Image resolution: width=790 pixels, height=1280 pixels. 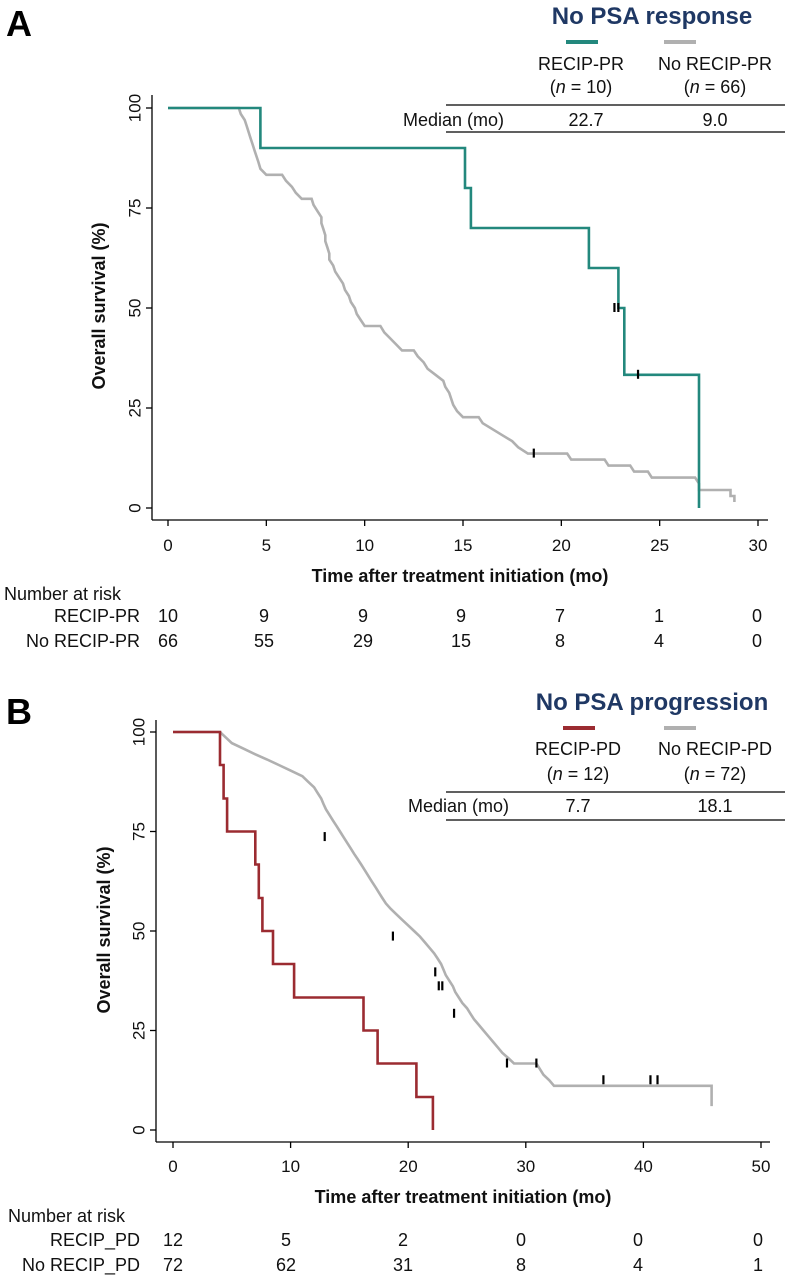 What do you see at coordinates (652, 16) in the screenshot?
I see `legend-title: No PSA response` at bounding box center [652, 16].